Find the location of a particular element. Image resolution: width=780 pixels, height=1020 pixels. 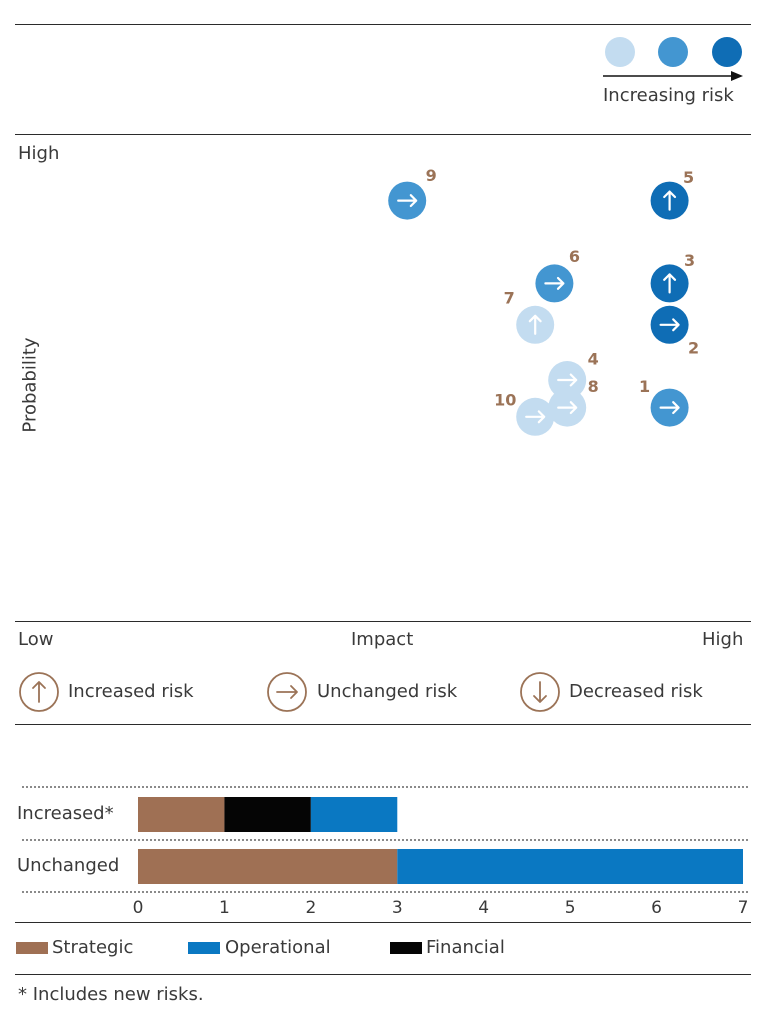

bar-category-label: Unchanged is located at coordinates (68, 865).